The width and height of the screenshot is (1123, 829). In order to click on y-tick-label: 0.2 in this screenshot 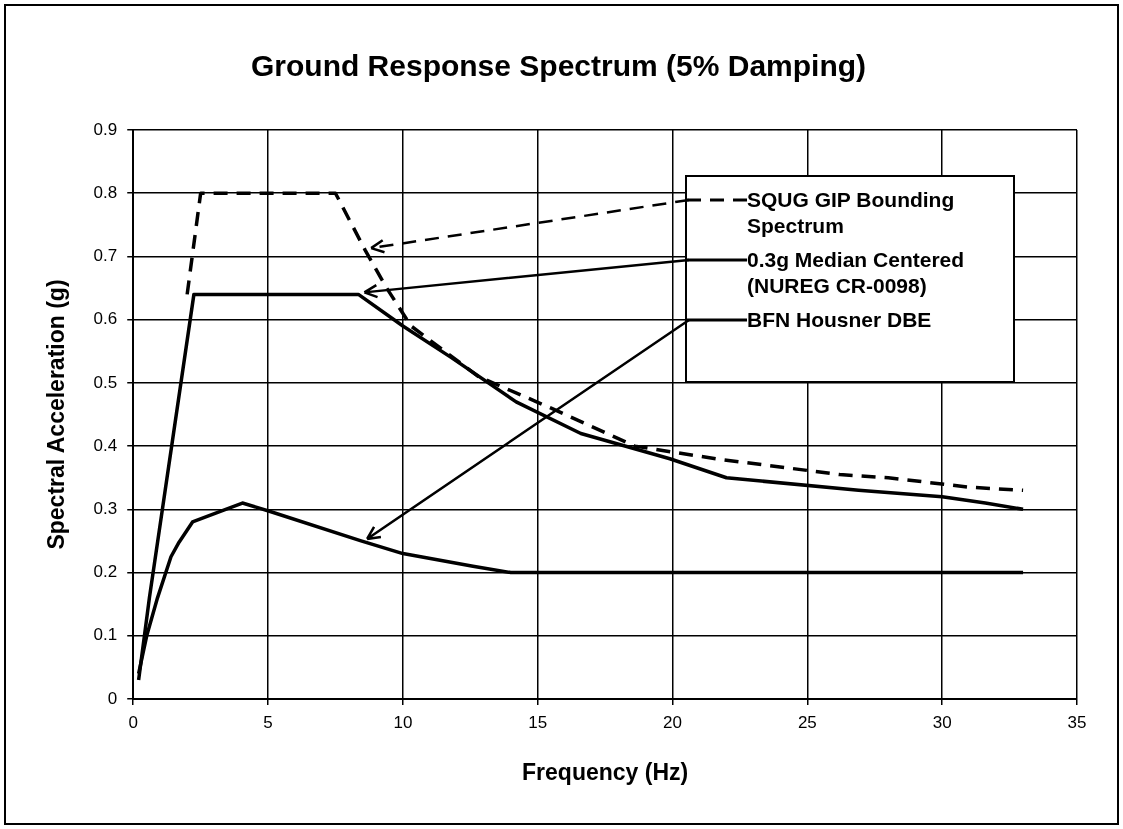, I will do `click(105, 572)`.